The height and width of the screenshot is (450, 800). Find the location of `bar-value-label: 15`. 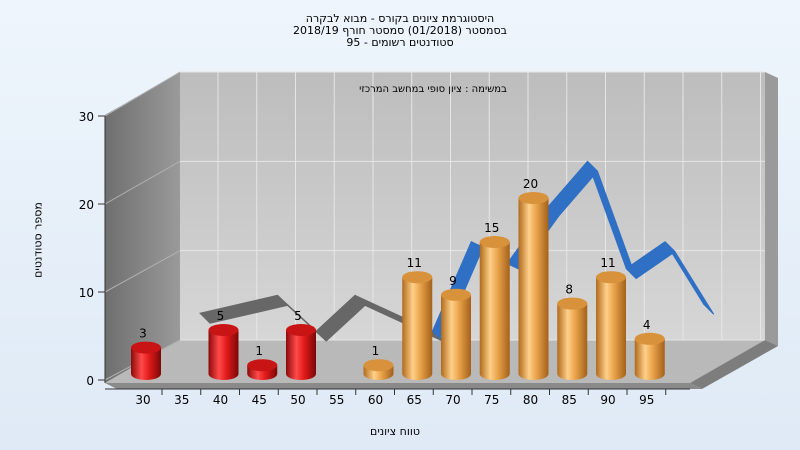

bar-value-label: 15 is located at coordinates (491, 228).